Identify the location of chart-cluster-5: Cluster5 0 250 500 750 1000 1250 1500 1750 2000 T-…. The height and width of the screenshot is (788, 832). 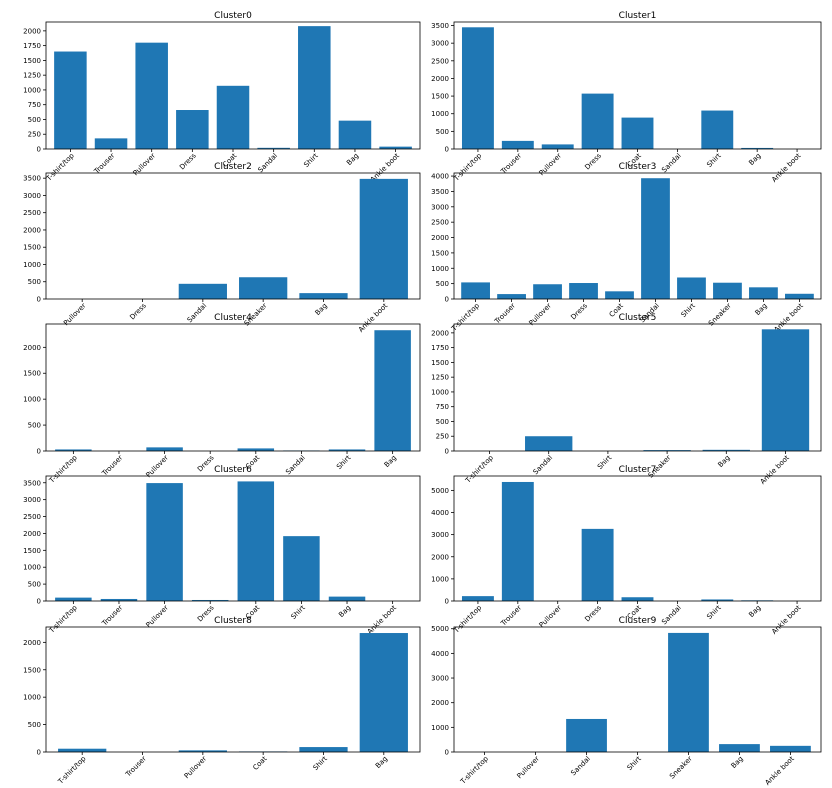
(626, 399).